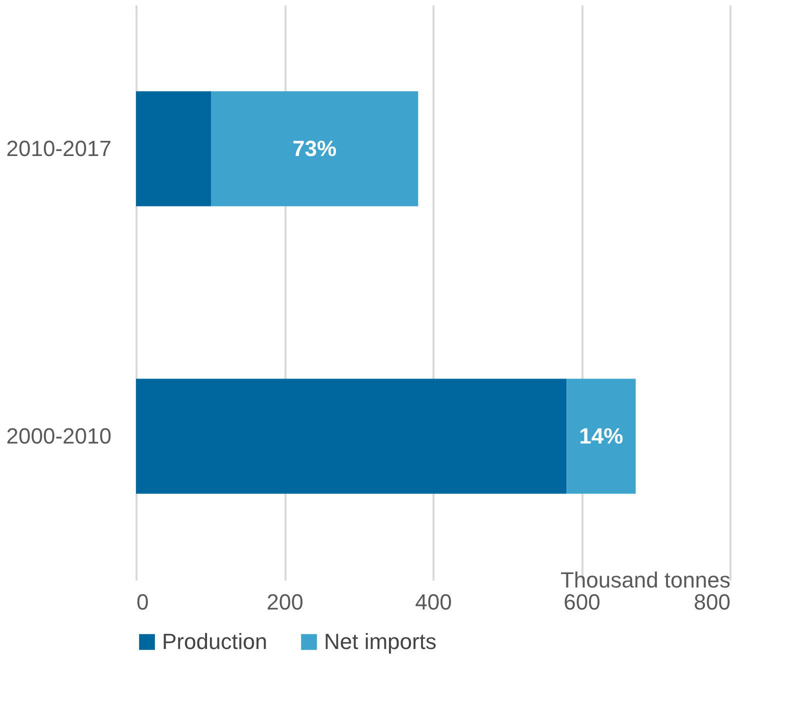  Describe the element at coordinates (380, 641) in the screenshot. I see `legend-label: Net imports` at that location.